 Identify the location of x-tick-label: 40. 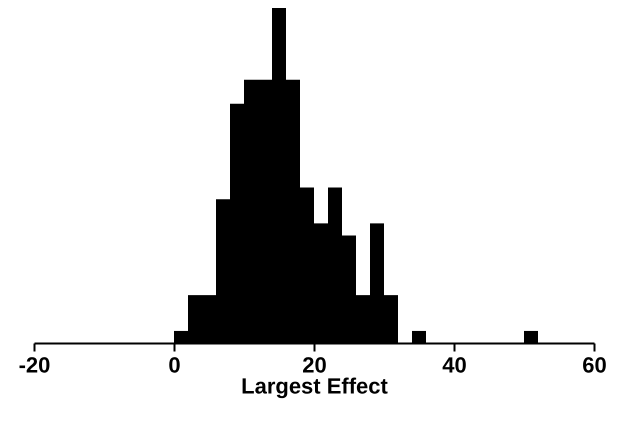
(454, 365).